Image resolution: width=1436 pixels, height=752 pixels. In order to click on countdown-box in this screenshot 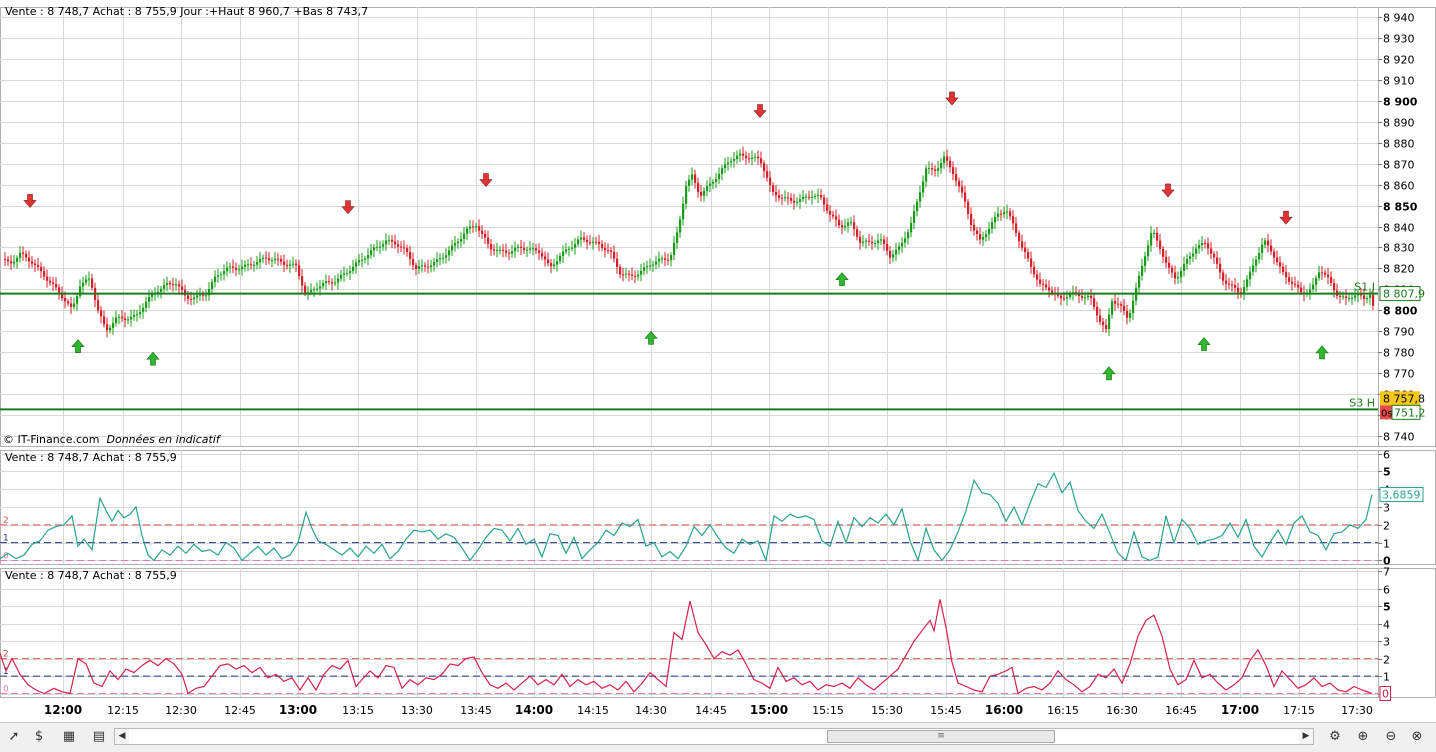, I will do `click(1386, 412)`.